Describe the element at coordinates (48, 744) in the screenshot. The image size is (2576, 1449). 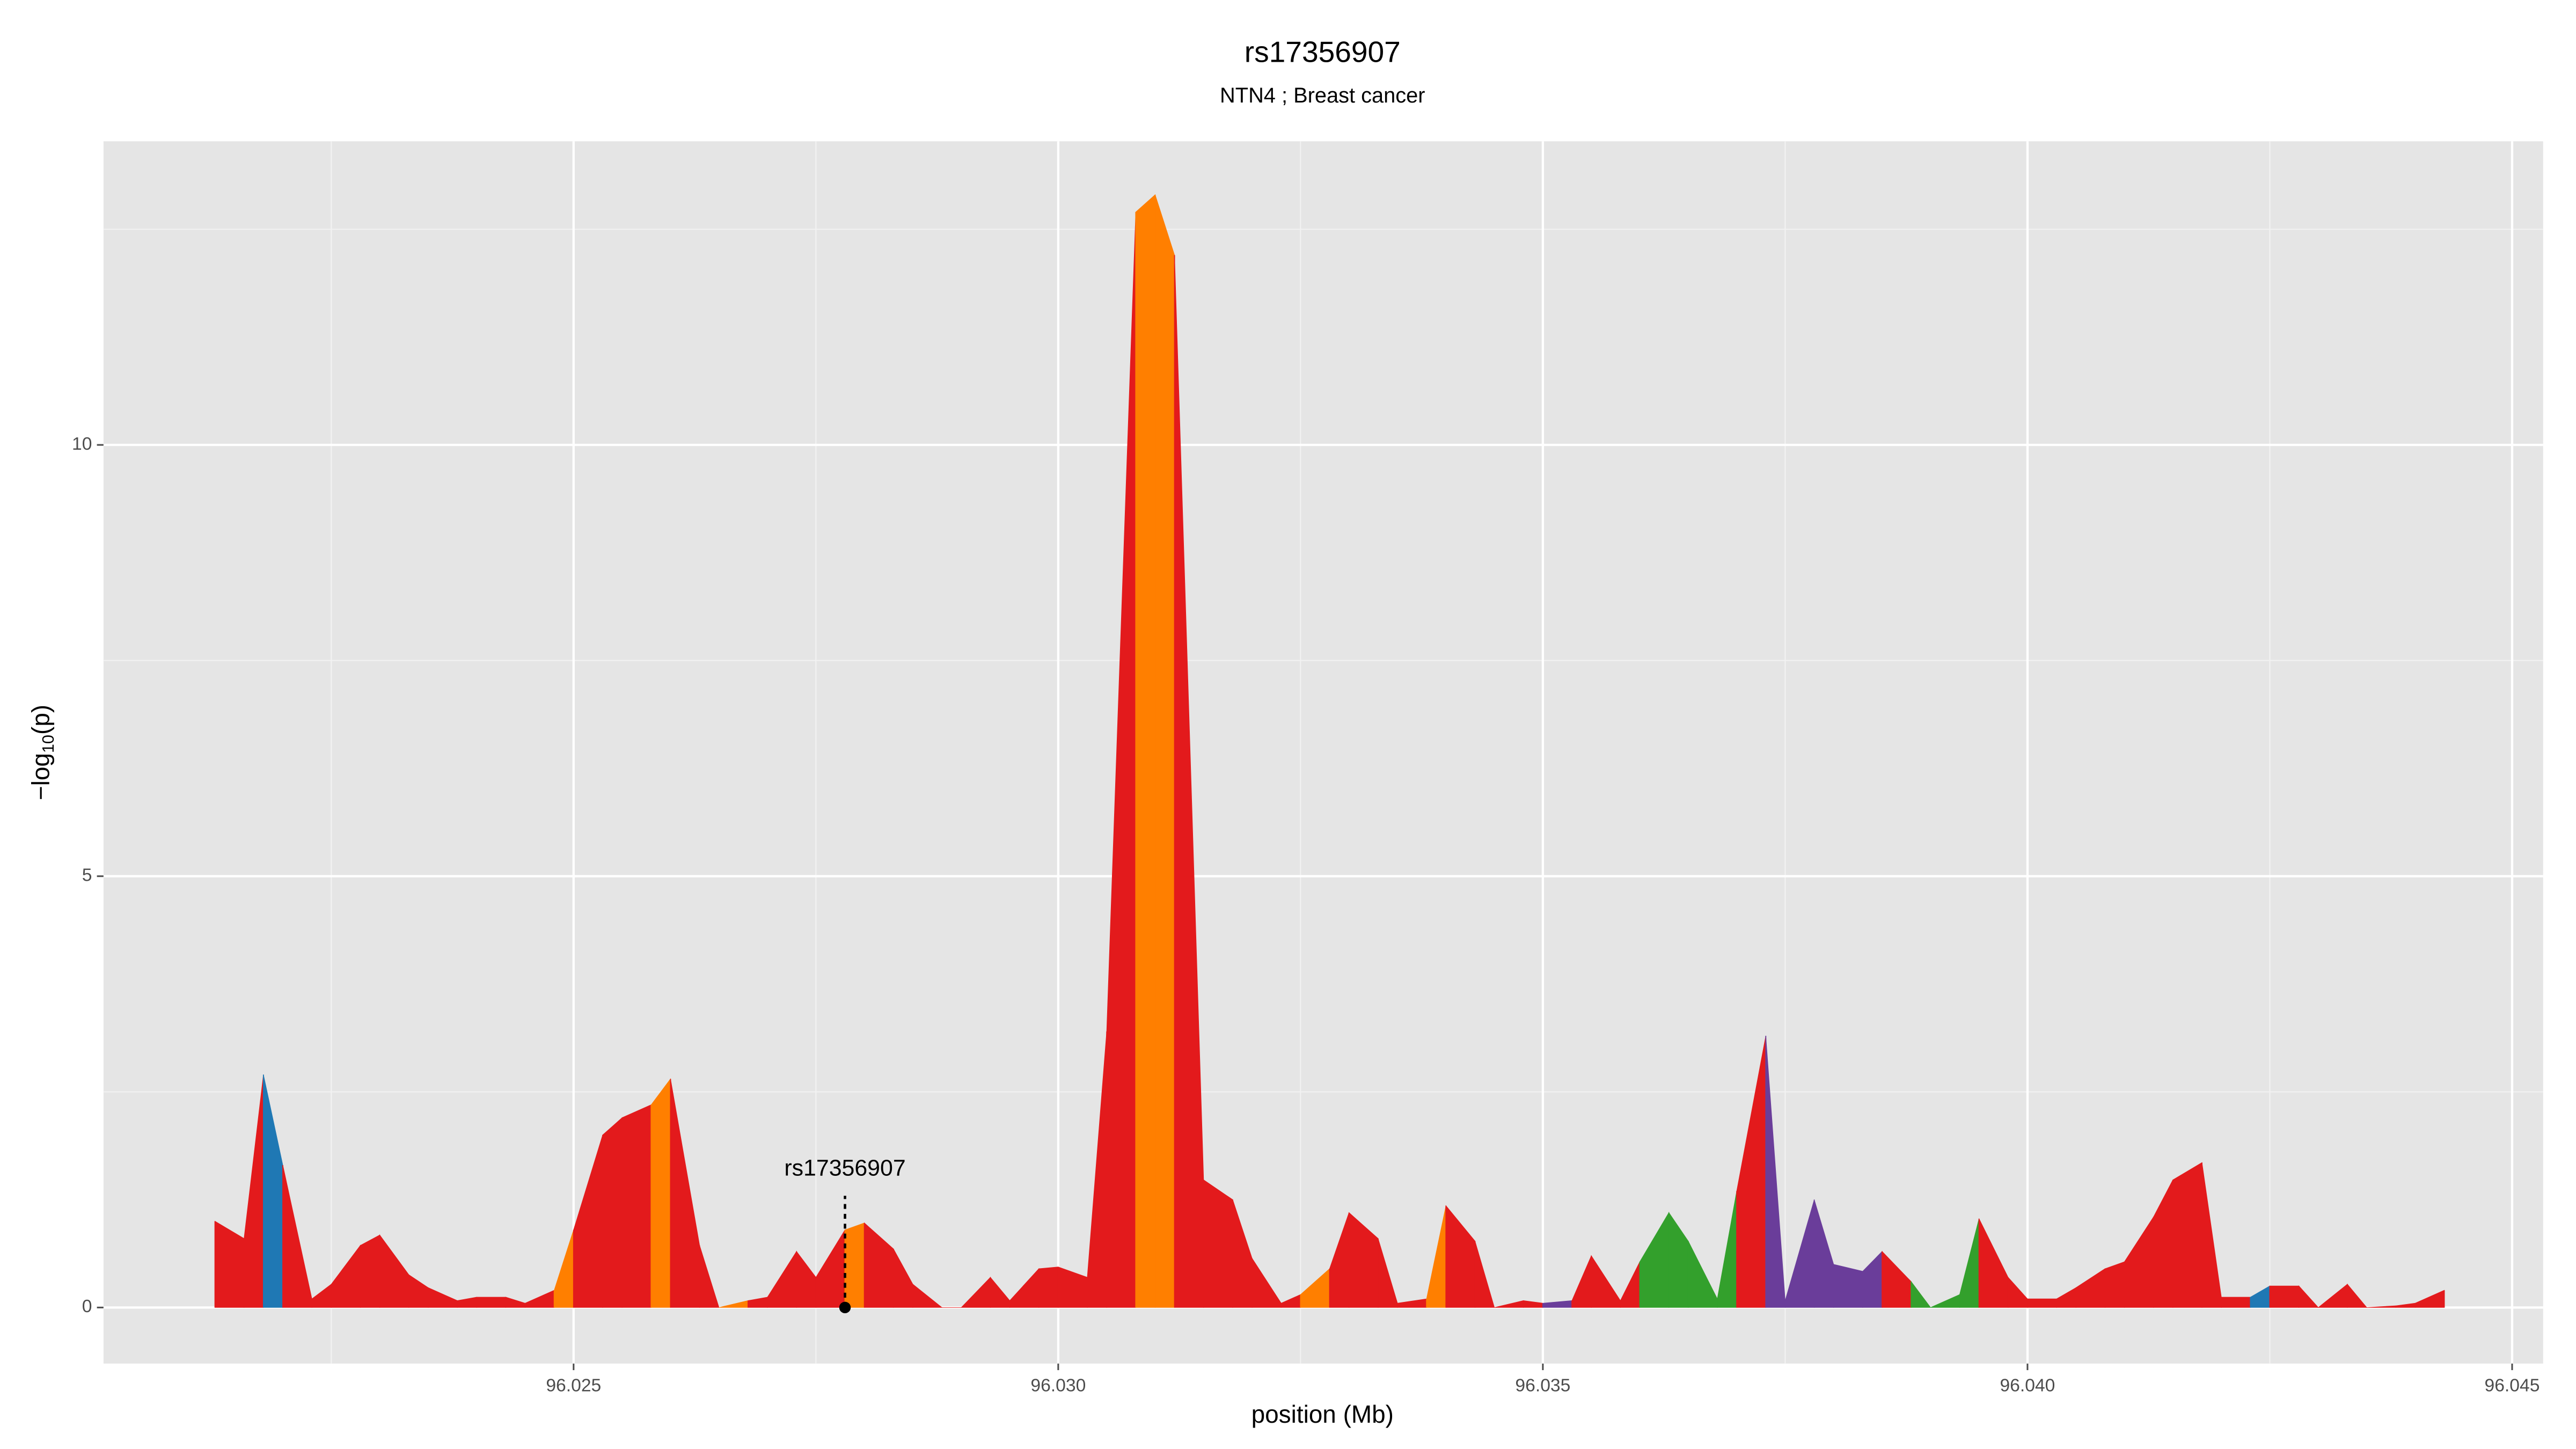
I see `y-label-sub: 10` at that location.